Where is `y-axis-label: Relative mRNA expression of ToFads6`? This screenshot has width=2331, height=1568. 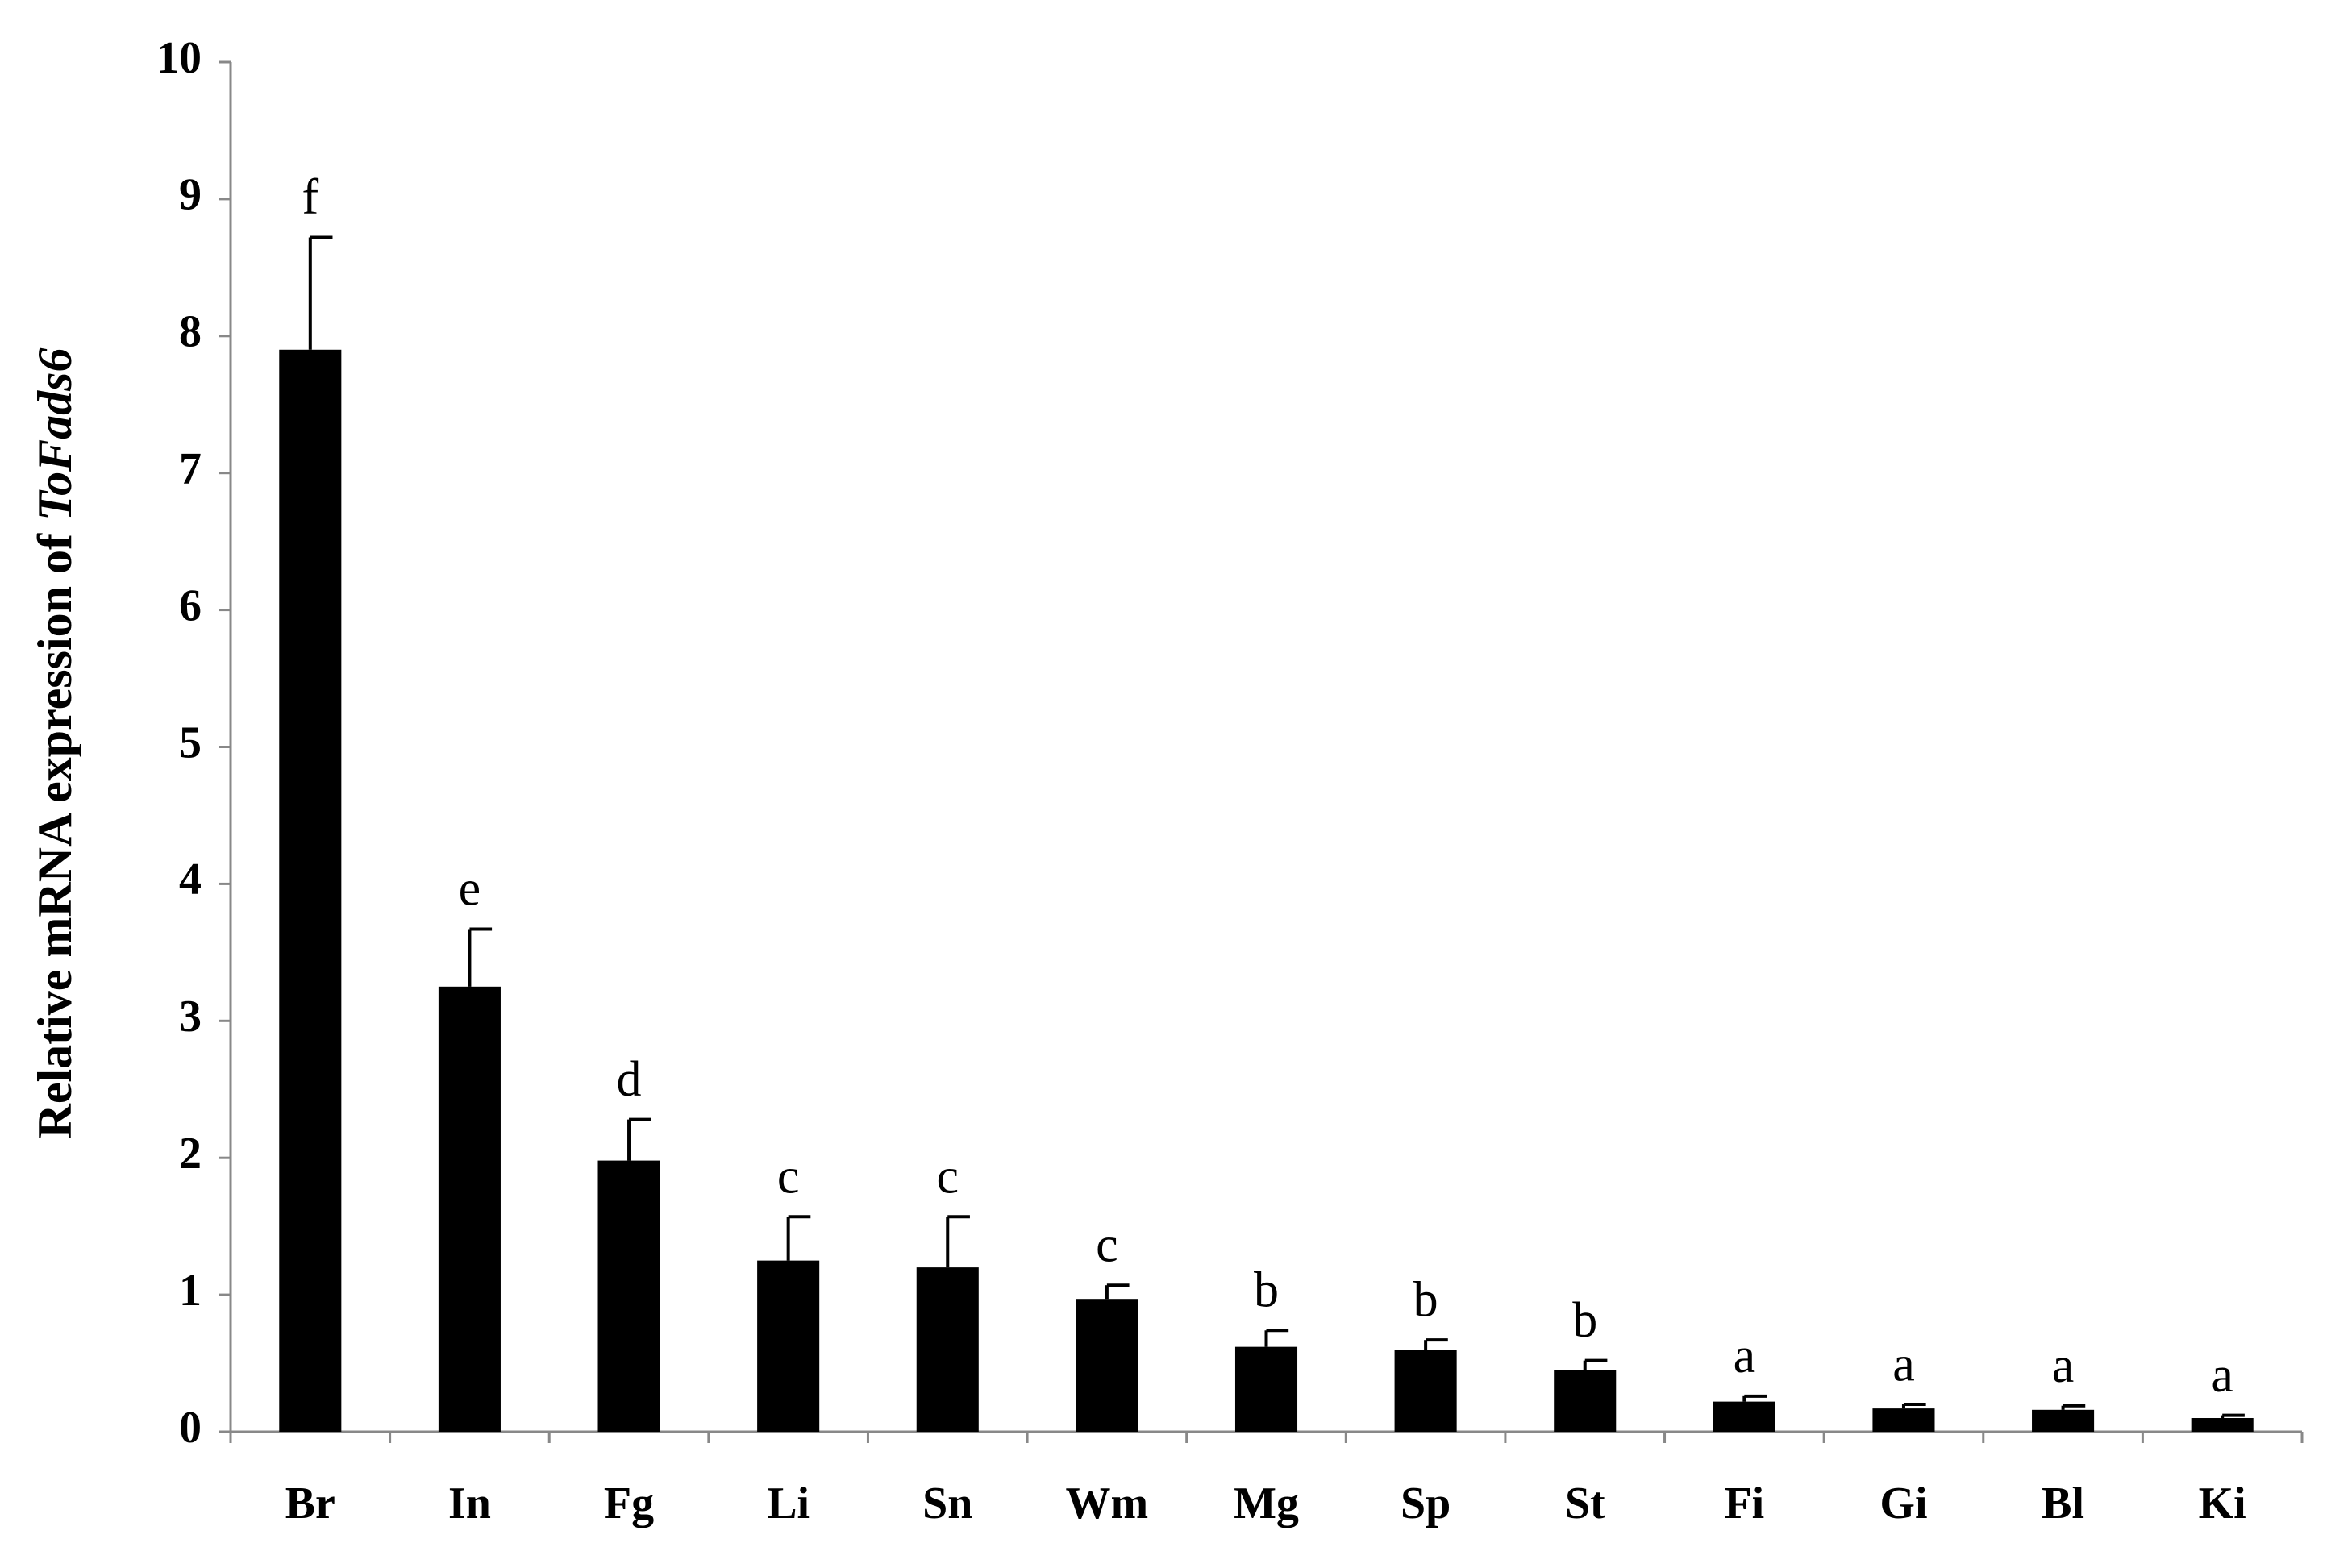 y-axis-label: Relative mRNA expression of ToFads6 is located at coordinates (54, 743).